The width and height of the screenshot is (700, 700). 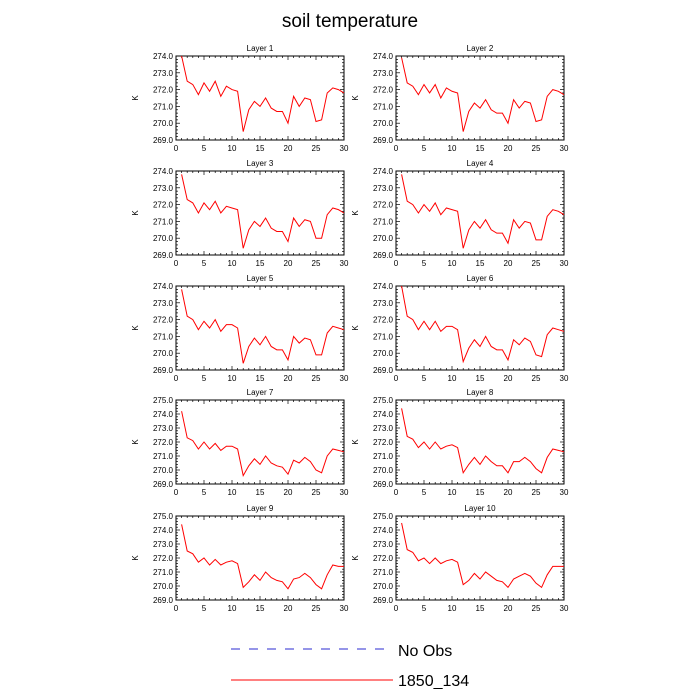 I want to click on panel-title: Layer 3, so click(x=260, y=163).